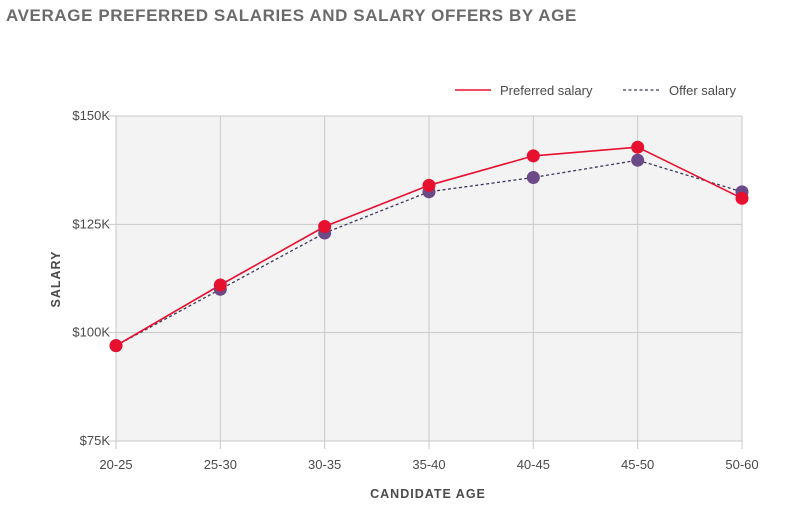 This screenshot has height=512, width=800. I want to click on x-tick-label: 35-40, so click(428, 464).